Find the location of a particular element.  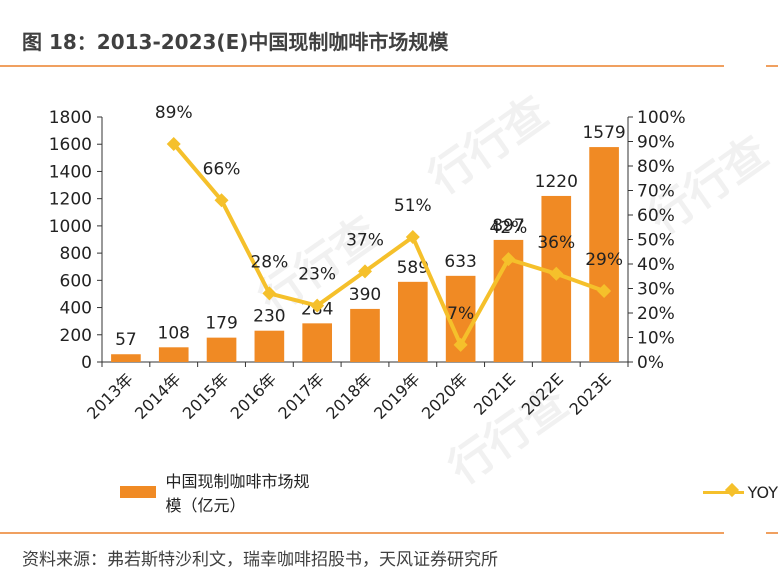

yoy-label: 23% is located at coordinates (317, 275).